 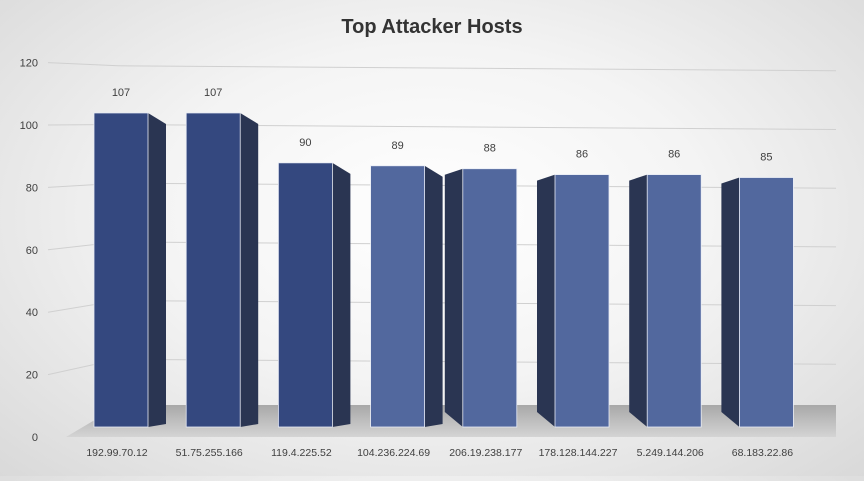 I want to click on data-label: 90, so click(x=305, y=143).